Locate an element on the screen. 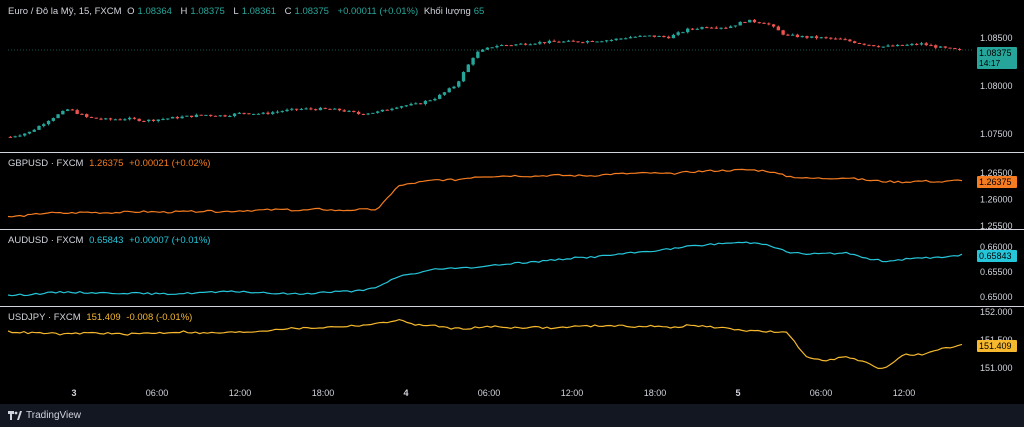 The height and width of the screenshot is (427, 1024). time-axis-tick: 18:00 is located at coordinates (323, 393).